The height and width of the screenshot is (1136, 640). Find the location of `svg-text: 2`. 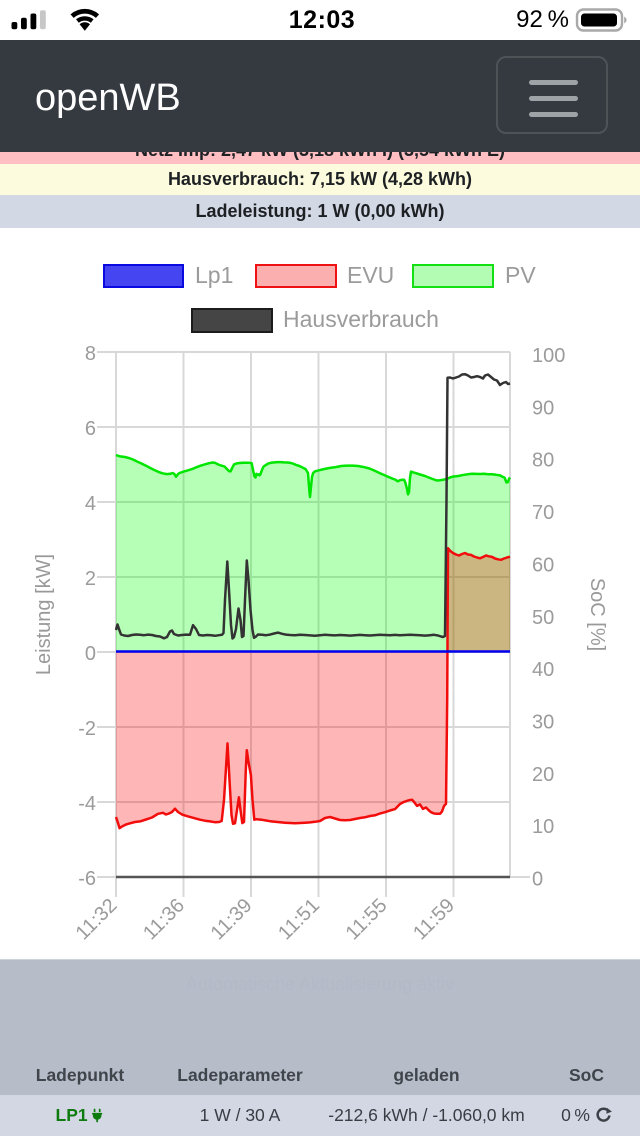

svg-text: 2 is located at coordinates (90, 579).